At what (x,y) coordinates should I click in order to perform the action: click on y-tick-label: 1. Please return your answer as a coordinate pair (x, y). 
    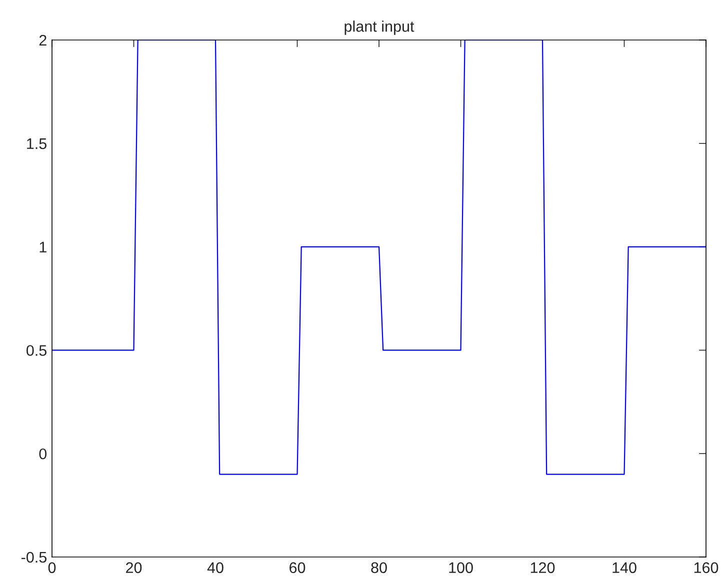
    Looking at the image, I should click on (43, 247).